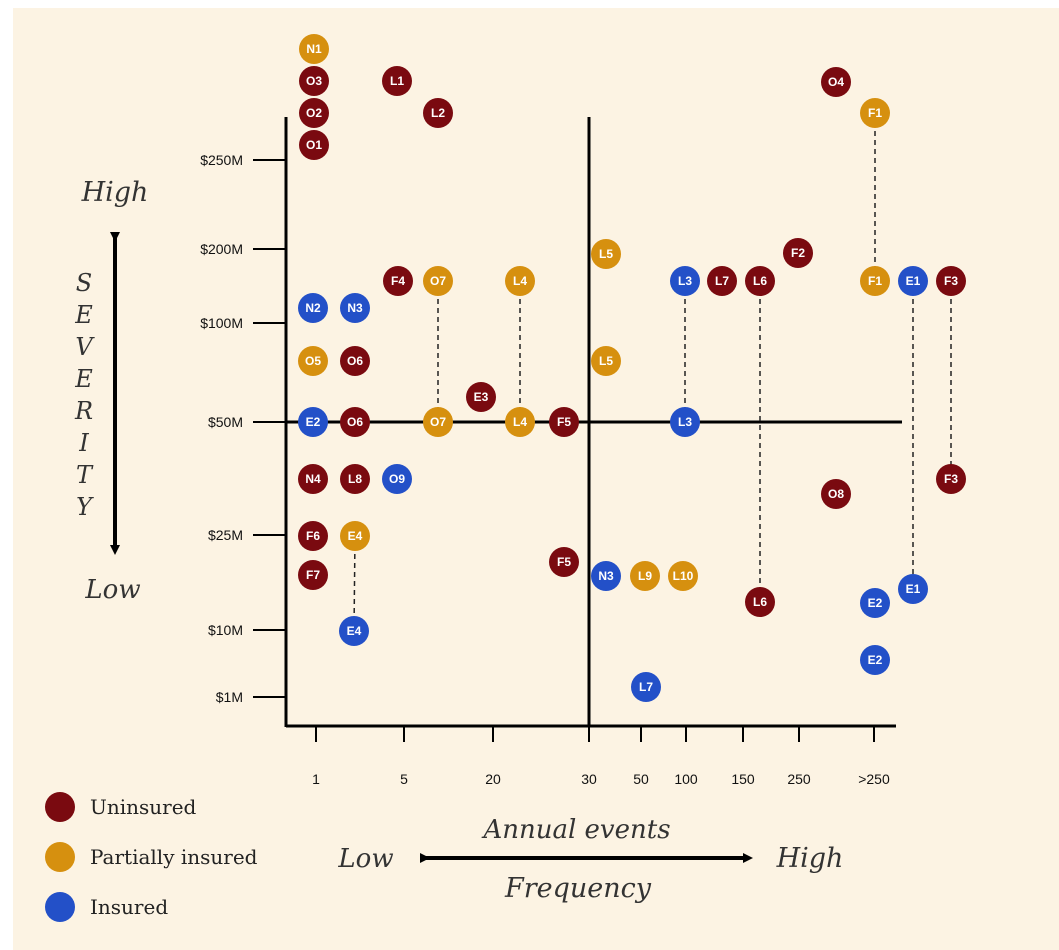 This screenshot has width=1059, height=950. What do you see at coordinates (589, 779) in the screenshot?
I see `x-tick-label: 30` at bounding box center [589, 779].